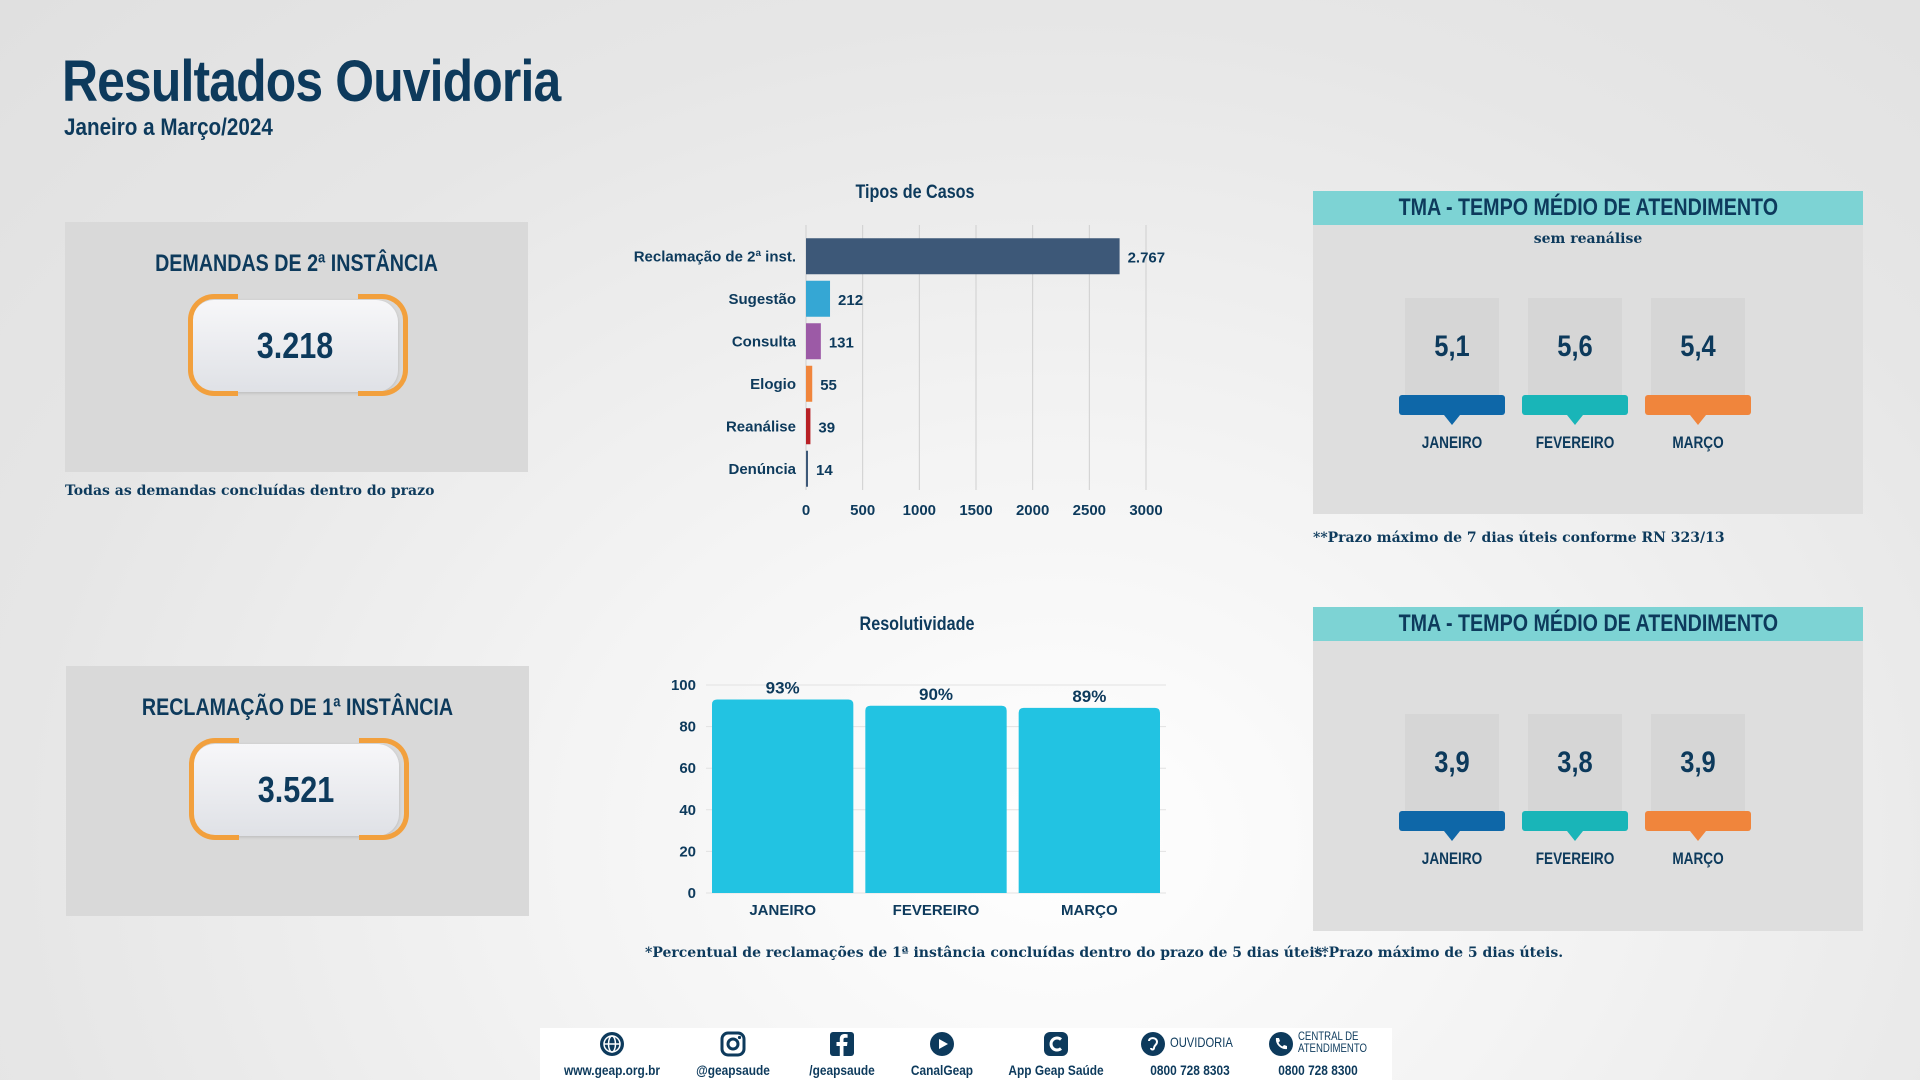  I want to click on tma-value: 5,4, so click(1698, 346).